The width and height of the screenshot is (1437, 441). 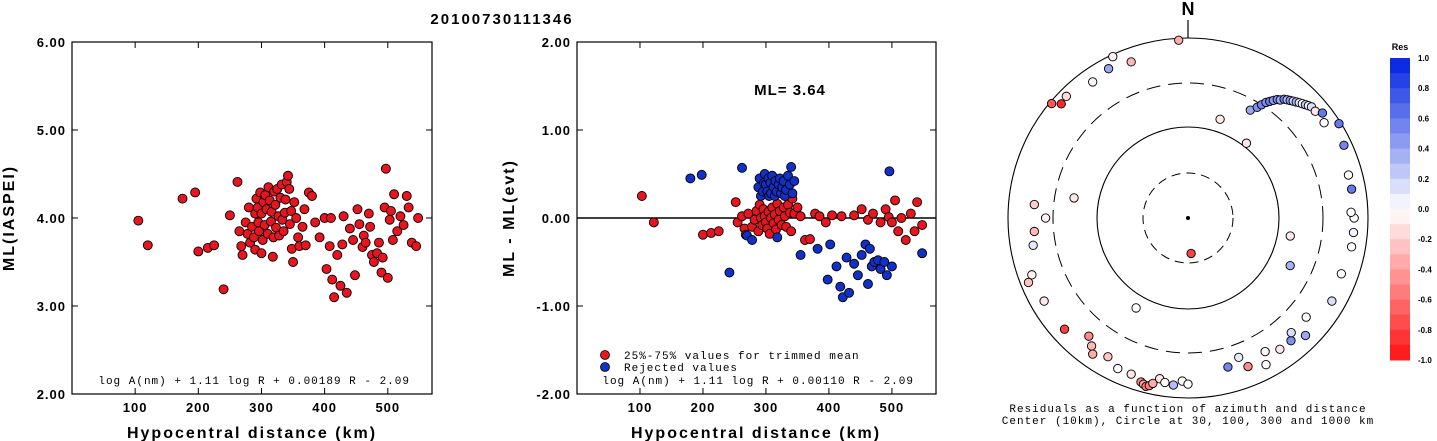 What do you see at coordinates (1424, 118) in the screenshot?
I see `colorbar-tick-label: 0.6` at bounding box center [1424, 118].